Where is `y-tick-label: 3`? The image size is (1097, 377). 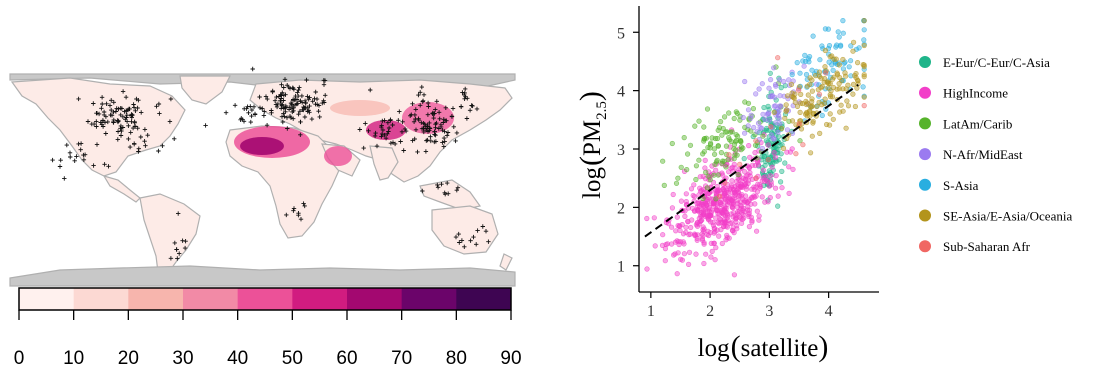
y-tick-label: 3 is located at coordinates (621, 150).